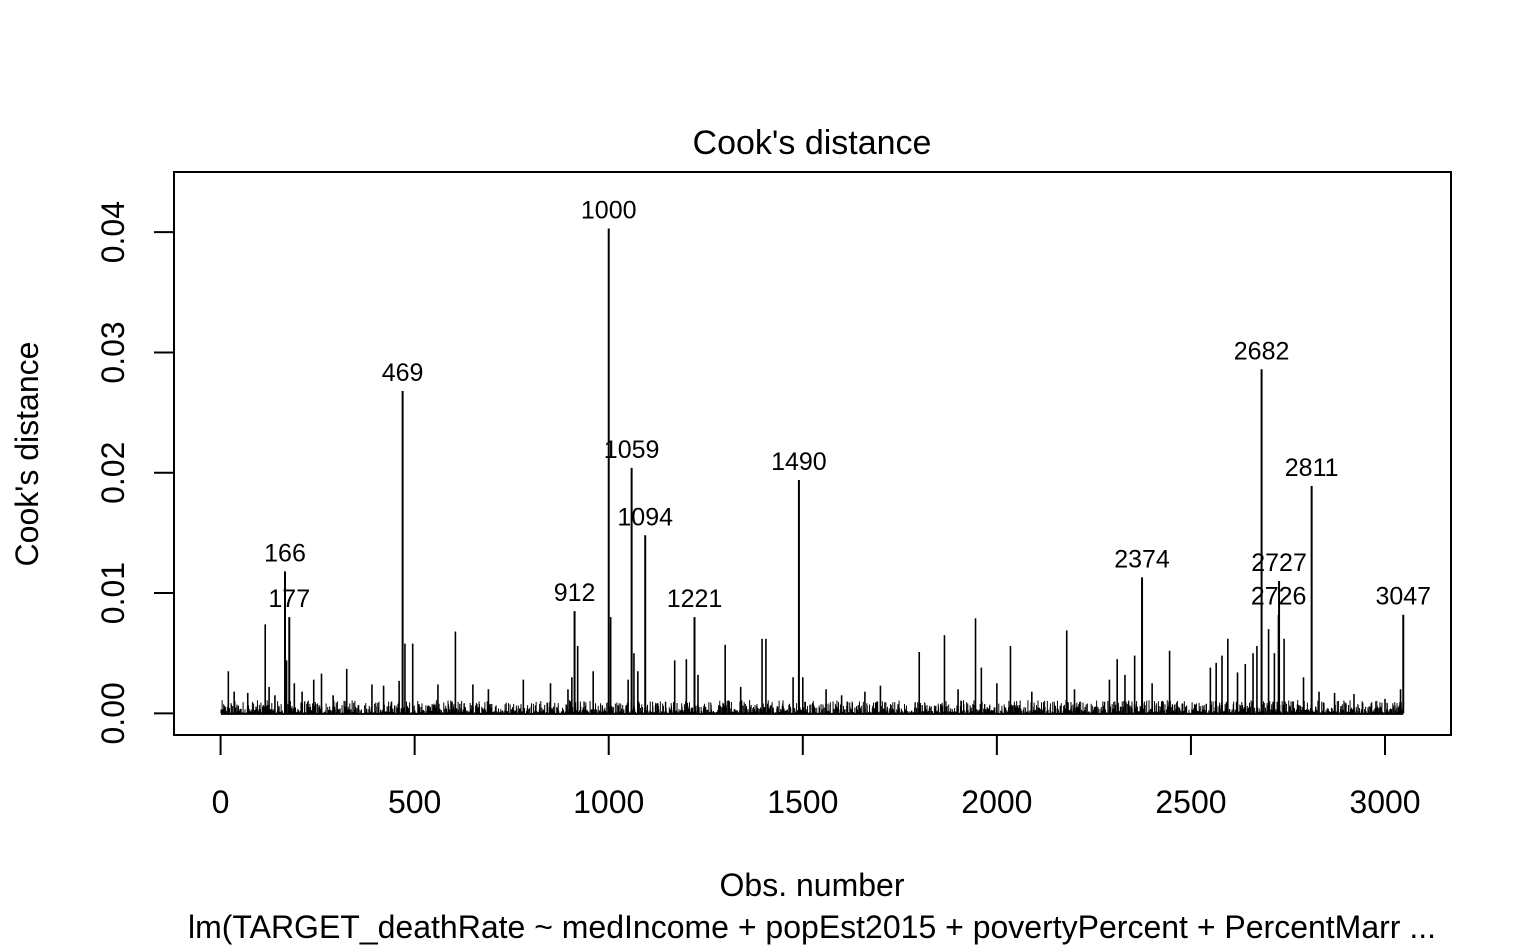 This screenshot has height=951, width=1540. Describe the element at coordinates (285, 553) in the screenshot. I see `point-label-166: 166` at that location.